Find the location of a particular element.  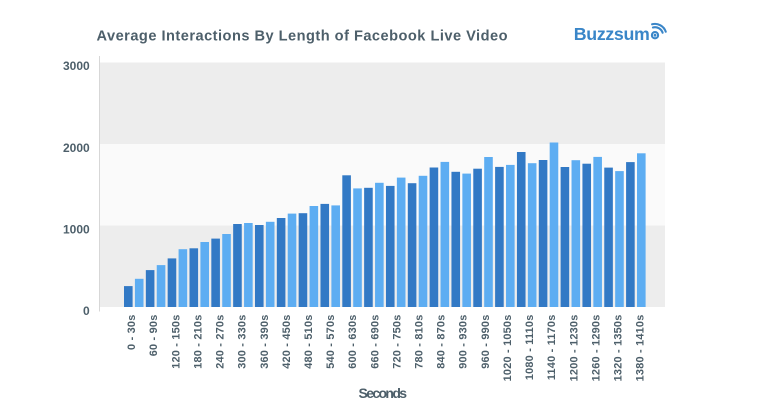

svg-text: 1020 - 1050s is located at coordinates (508, 348).